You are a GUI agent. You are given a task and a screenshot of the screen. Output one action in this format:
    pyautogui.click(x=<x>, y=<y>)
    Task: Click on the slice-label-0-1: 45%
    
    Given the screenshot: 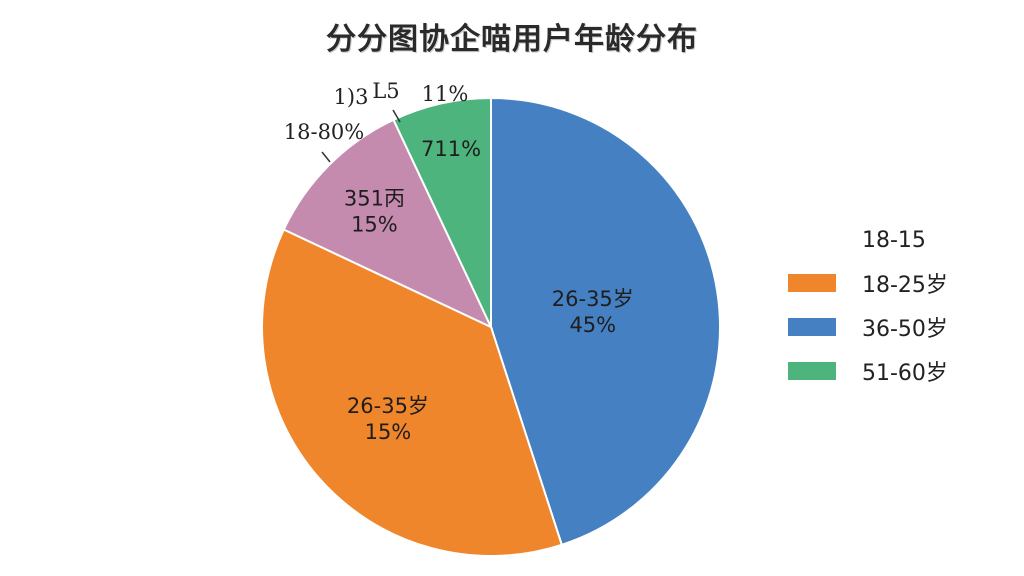 What is the action you would take?
    pyautogui.click(x=592, y=325)
    